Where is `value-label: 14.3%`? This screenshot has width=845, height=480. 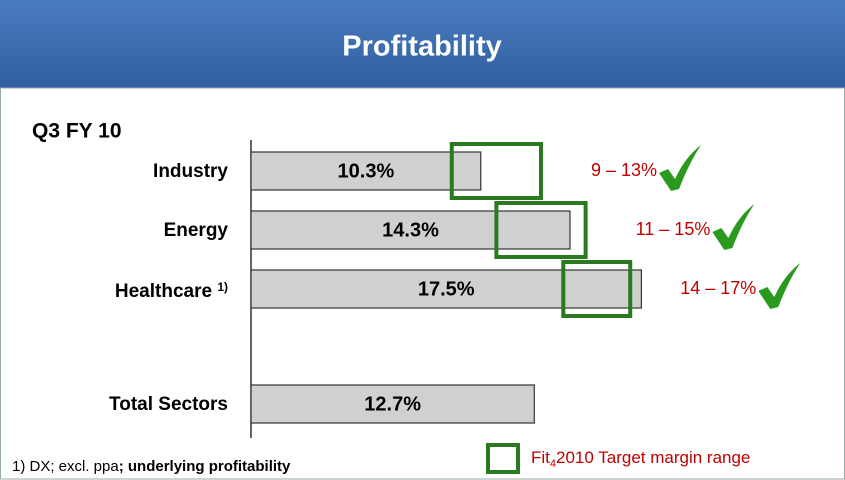
value-label: 14.3% is located at coordinates (410, 230).